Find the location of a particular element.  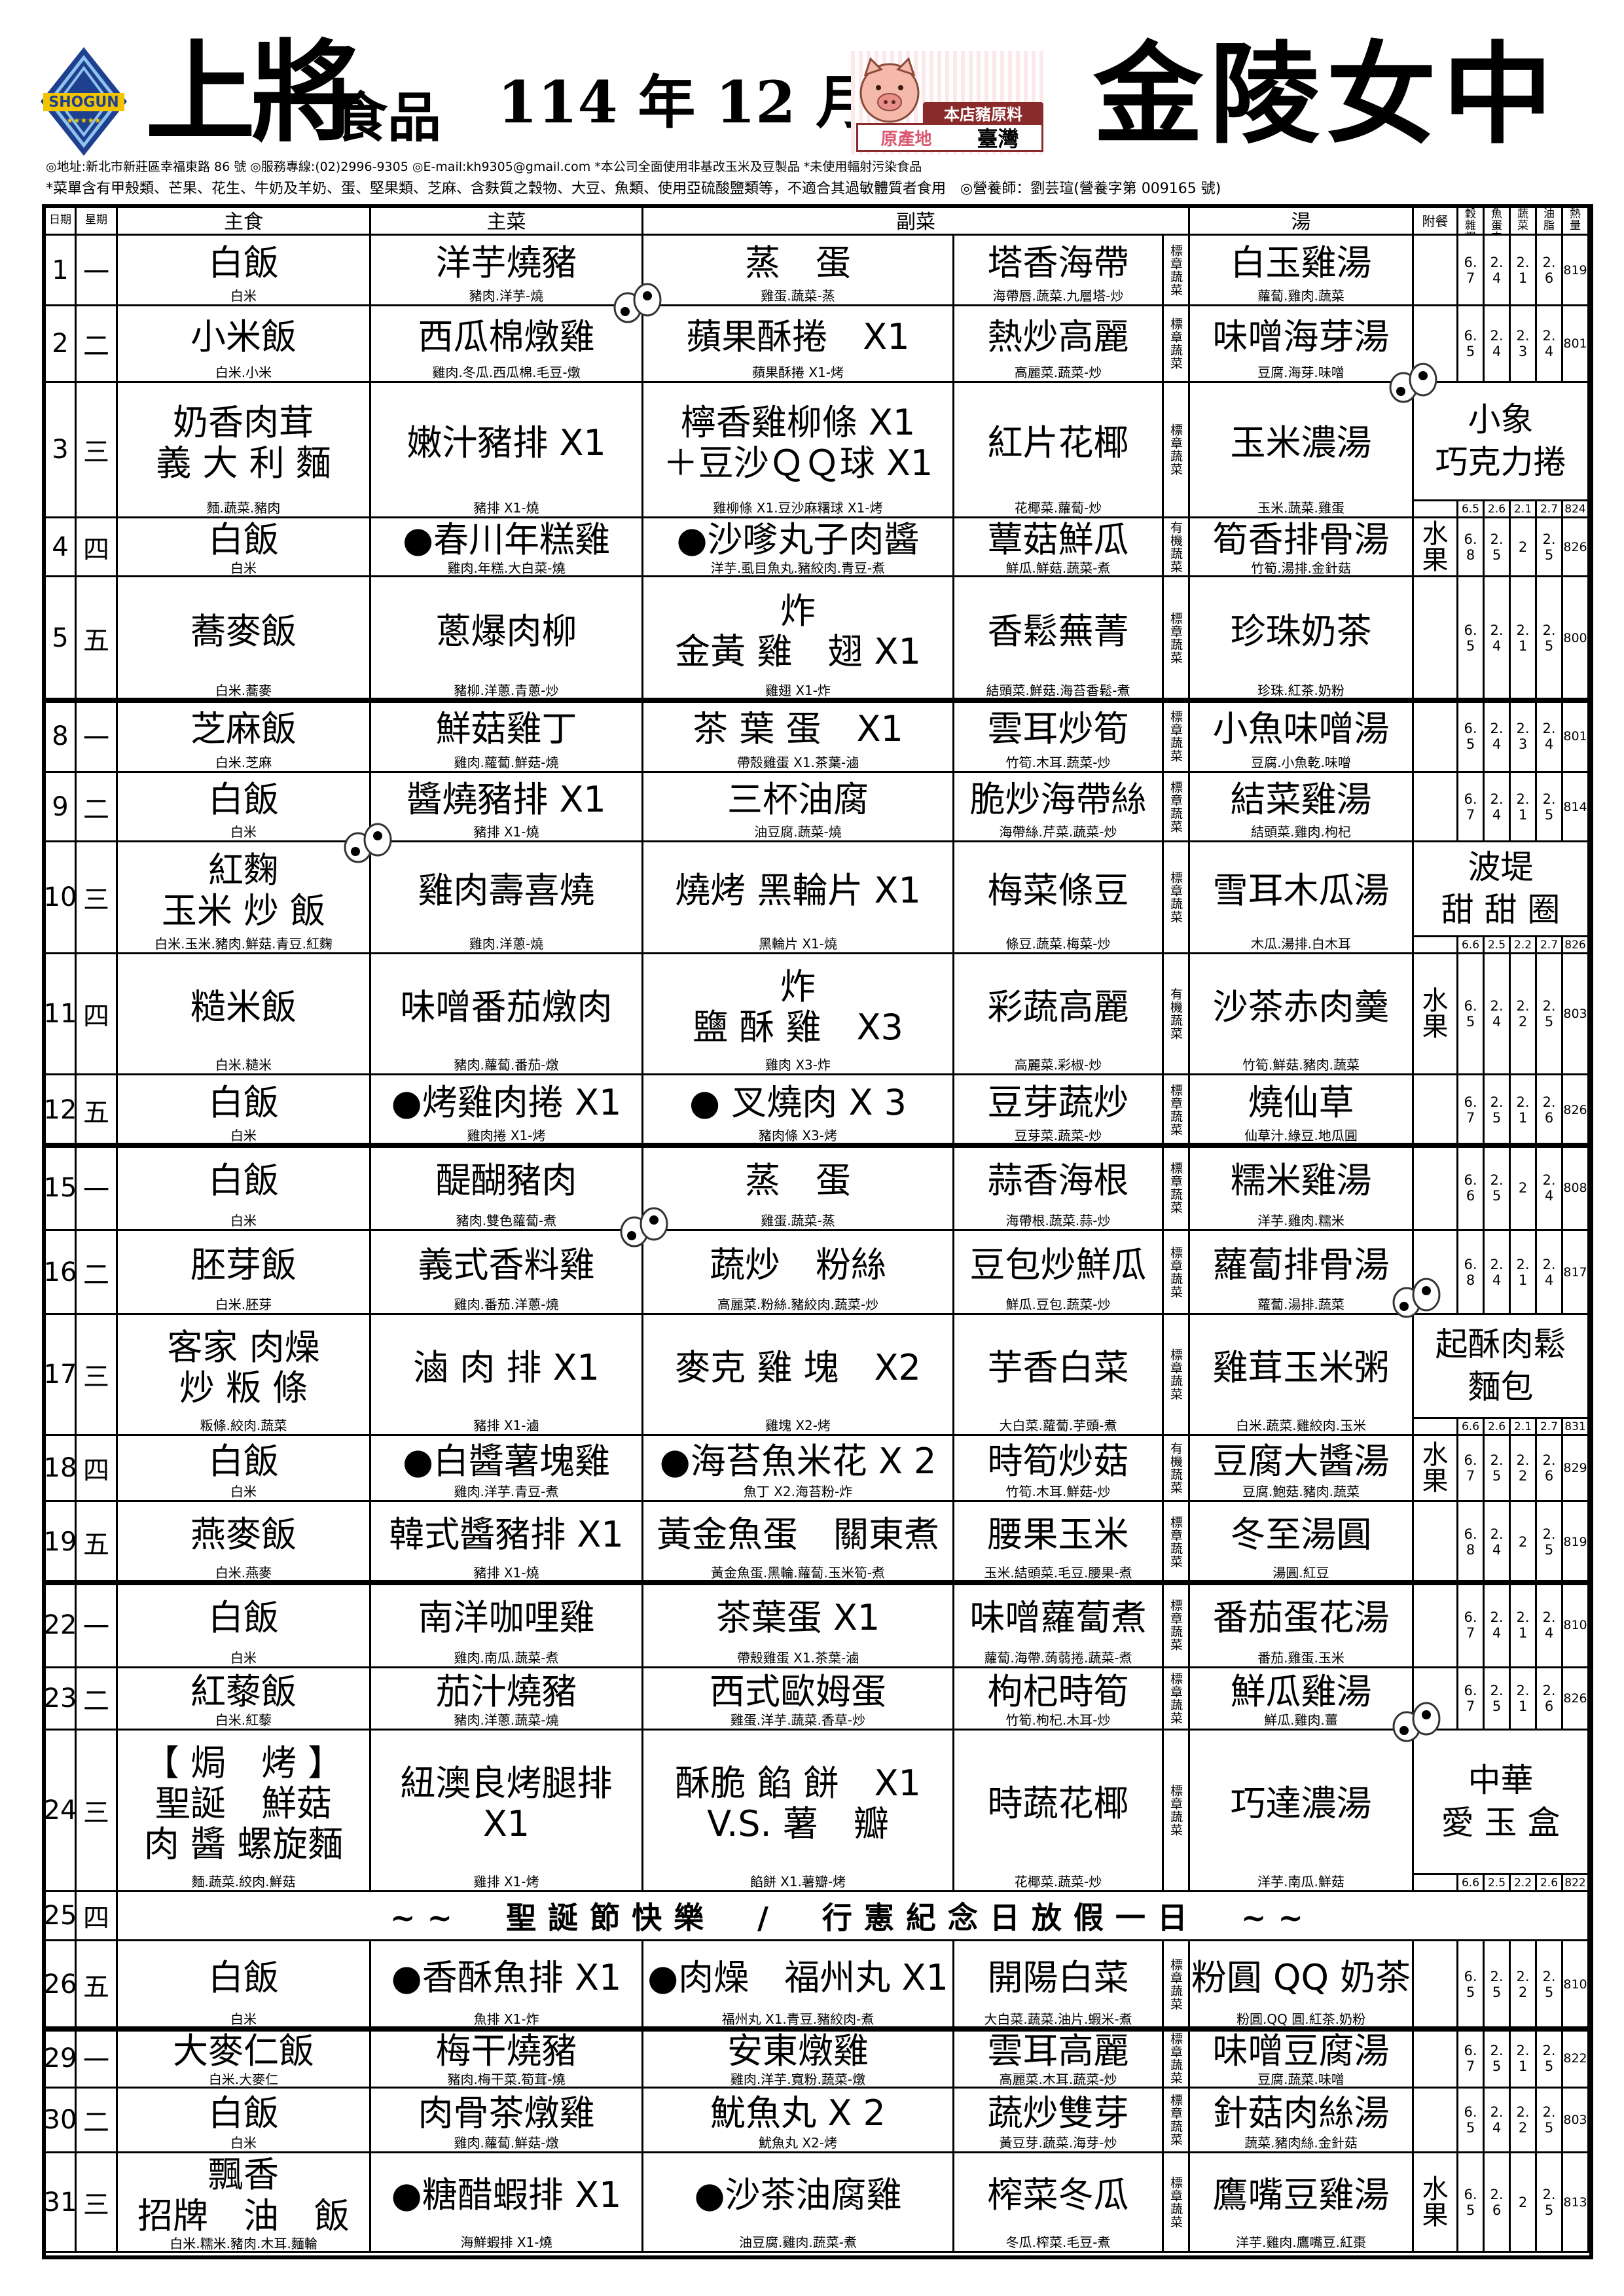

staple-ingredients: 白米 is located at coordinates (243, 1491).